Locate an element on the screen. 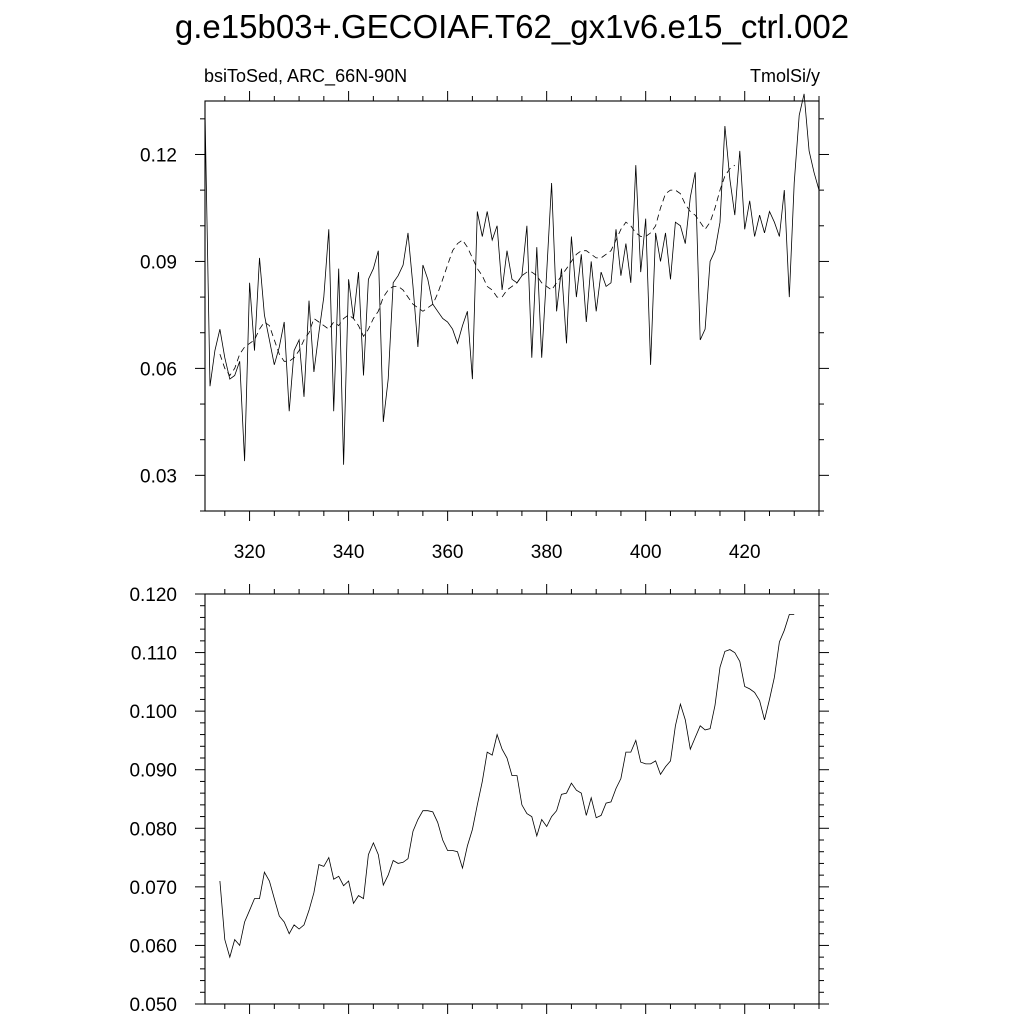  y-tick-label: 0.110 is located at coordinates (154, 654).